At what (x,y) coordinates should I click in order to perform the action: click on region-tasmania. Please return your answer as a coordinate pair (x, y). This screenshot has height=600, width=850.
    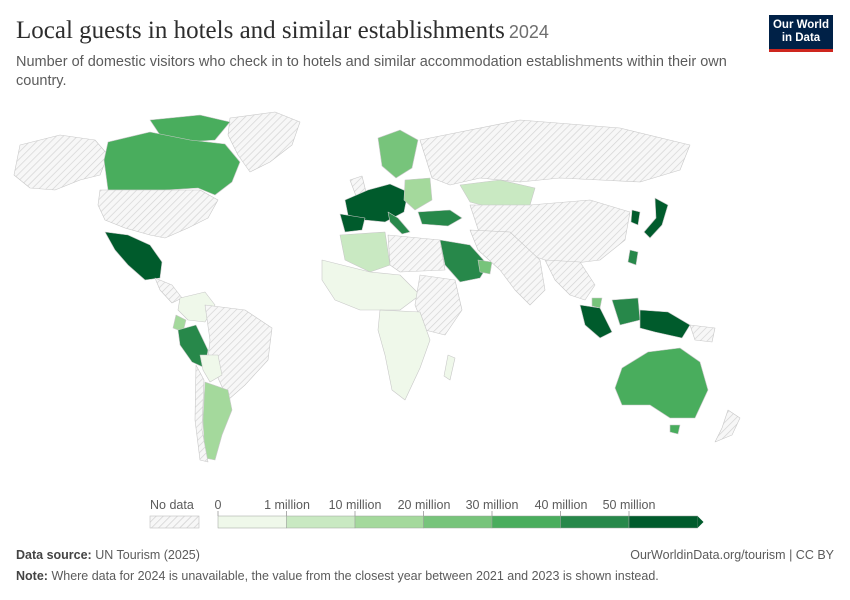
    Looking at the image, I should click on (675, 429).